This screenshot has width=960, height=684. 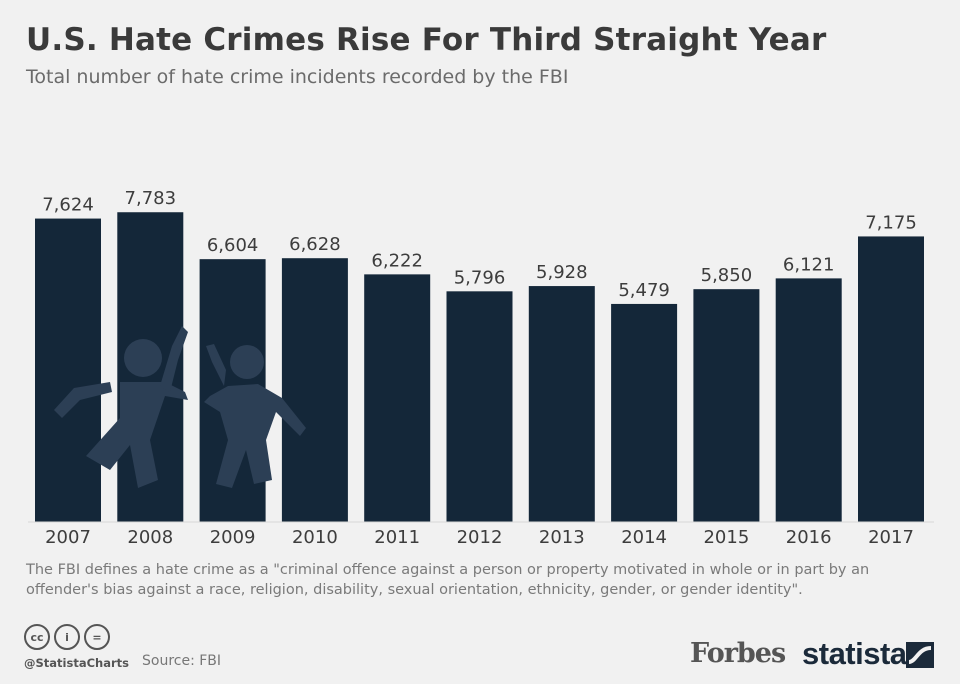 I want to click on bar-2010, so click(x=314, y=390).